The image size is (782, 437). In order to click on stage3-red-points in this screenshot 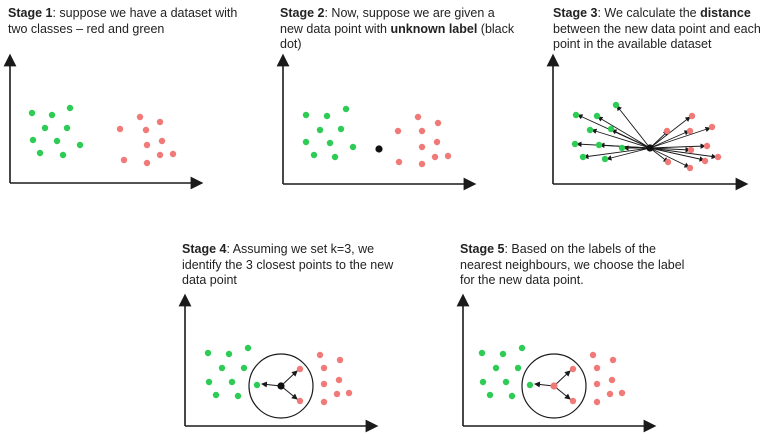, I will do `click(692, 142)`.